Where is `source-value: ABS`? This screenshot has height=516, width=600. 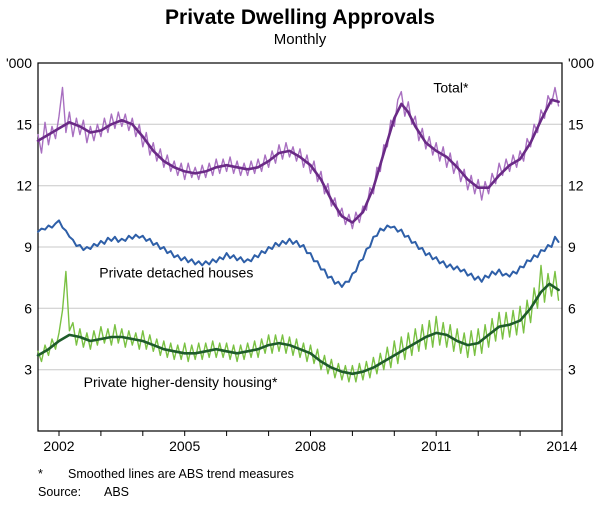 source-value: ABS is located at coordinates (117, 492).